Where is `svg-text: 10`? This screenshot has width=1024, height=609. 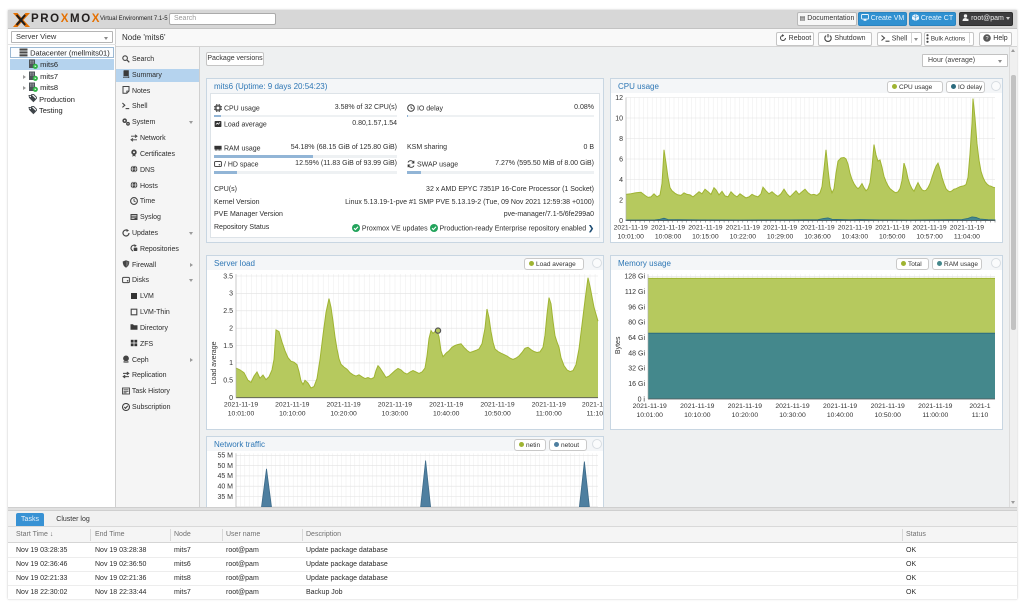 svg-text: 10 is located at coordinates (619, 118).